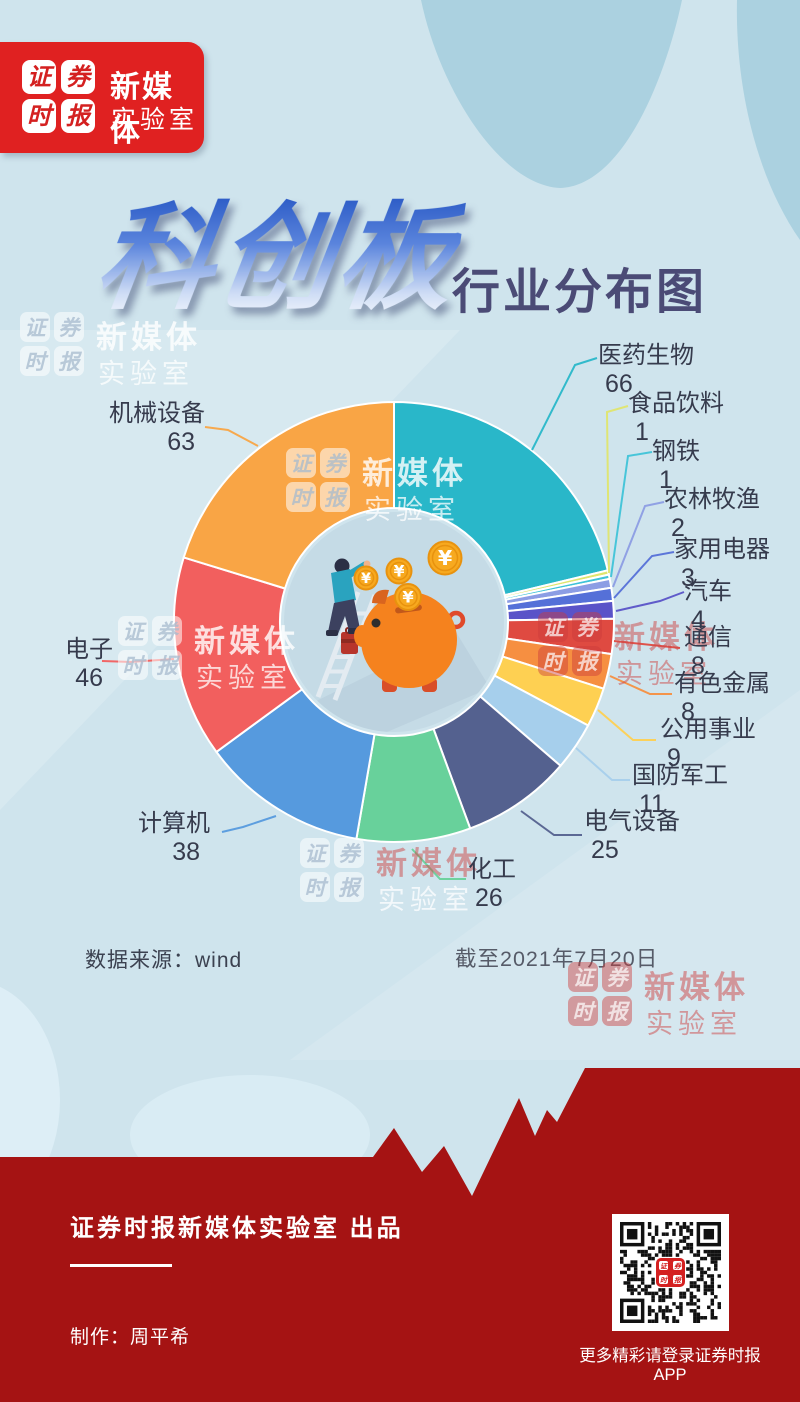 Image resolution: width=800 pixels, height=1402 pixels. Describe the element at coordinates (438, 864) in the screenshot. I see `leader-line-化工` at that location.